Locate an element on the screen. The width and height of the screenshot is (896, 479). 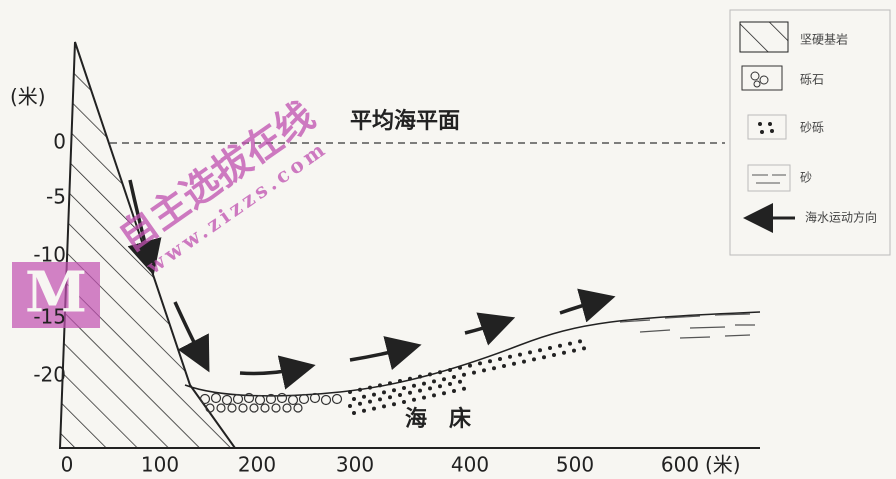
y-tick-label: -5 is located at coordinates (56, 197).